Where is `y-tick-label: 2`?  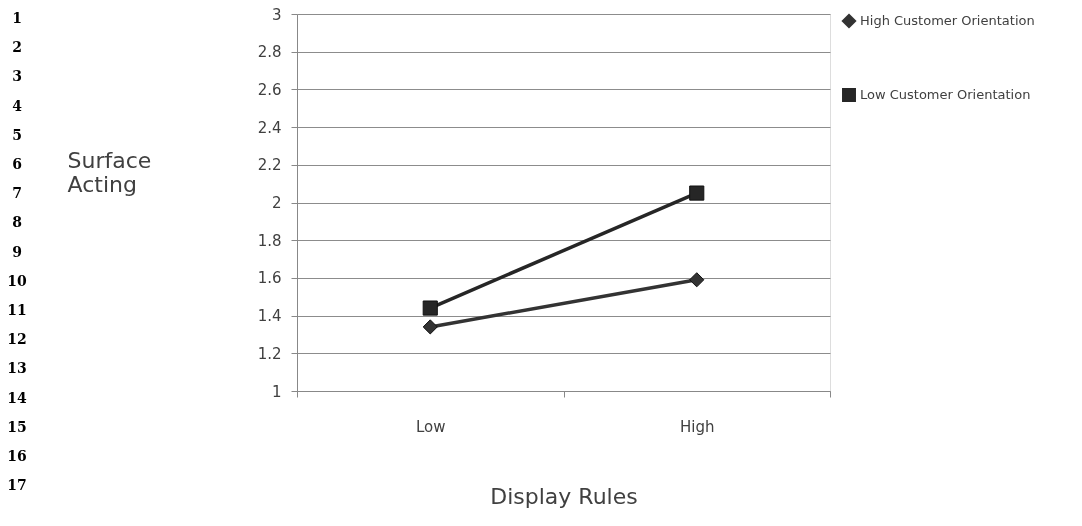 y-tick-label: 2 is located at coordinates (276, 203).